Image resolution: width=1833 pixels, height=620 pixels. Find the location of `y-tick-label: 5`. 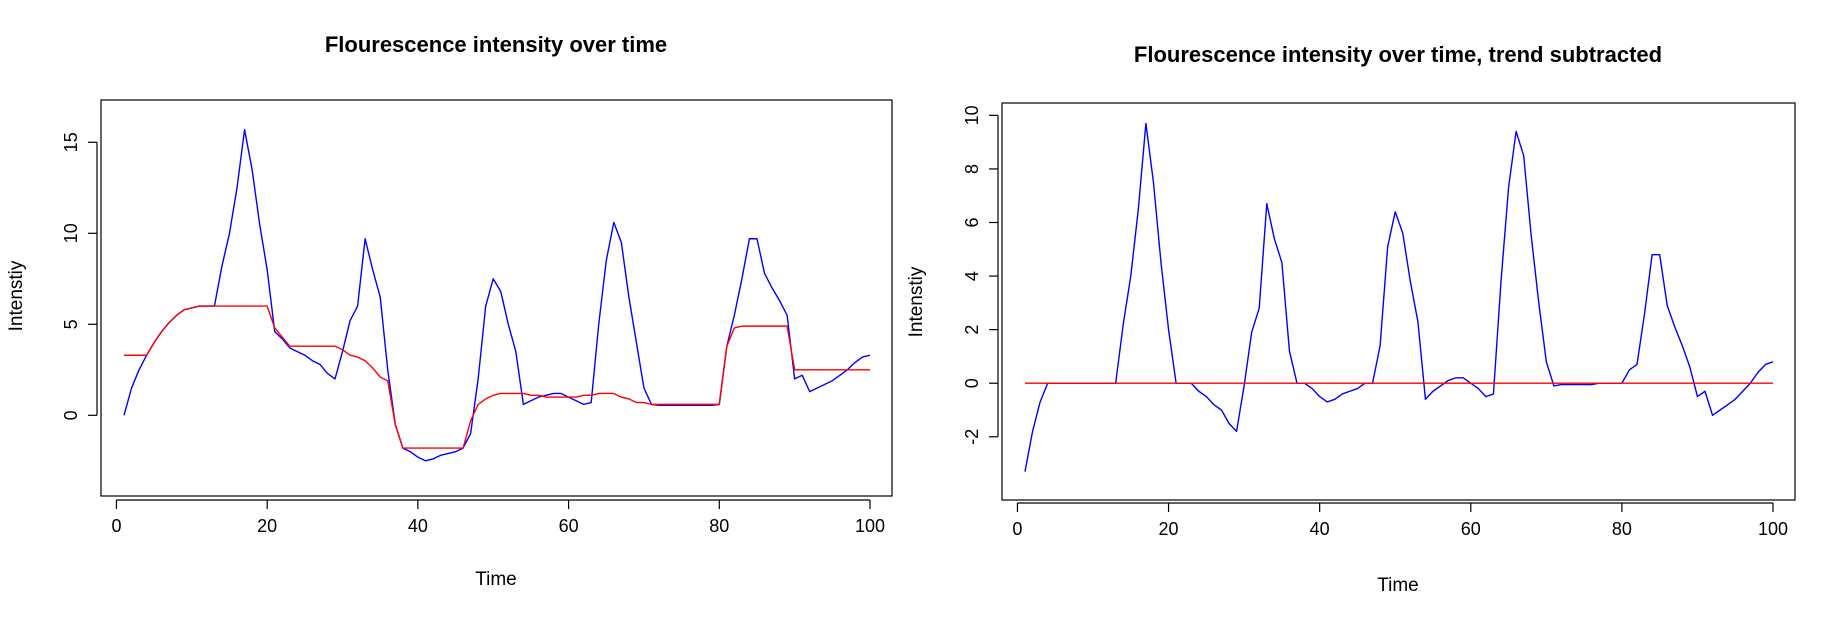

y-tick-label: 5 is located at coordinates (71, 324).